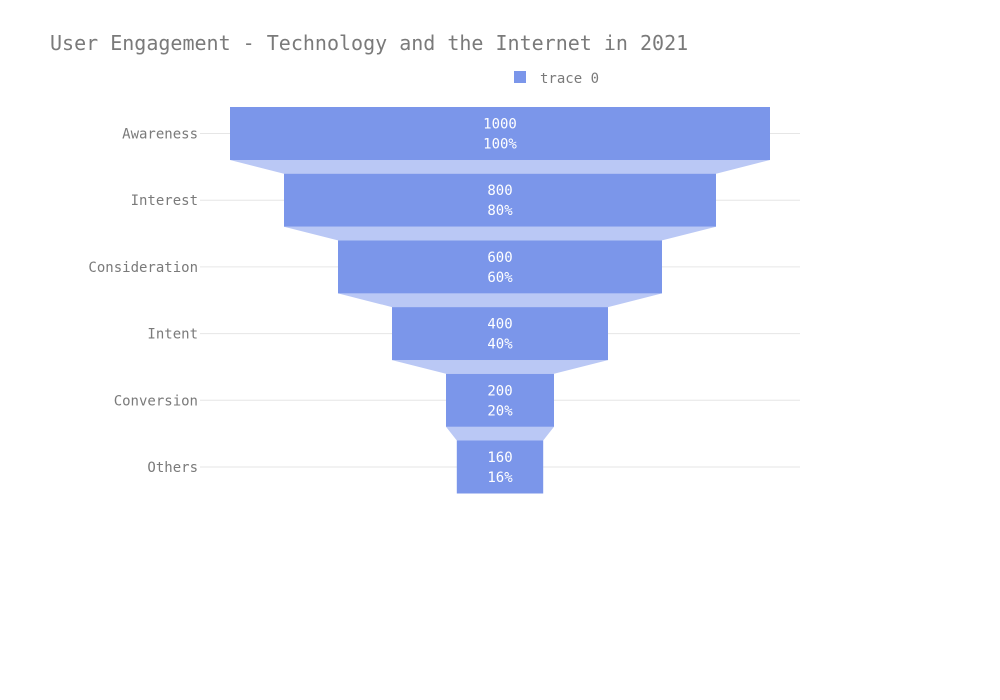 This screenshot has height=700, width=1000. What do you see at coordinates (500, 167) in the screenshot?
I see `connector-awareness` at bounding box center [500, 167].